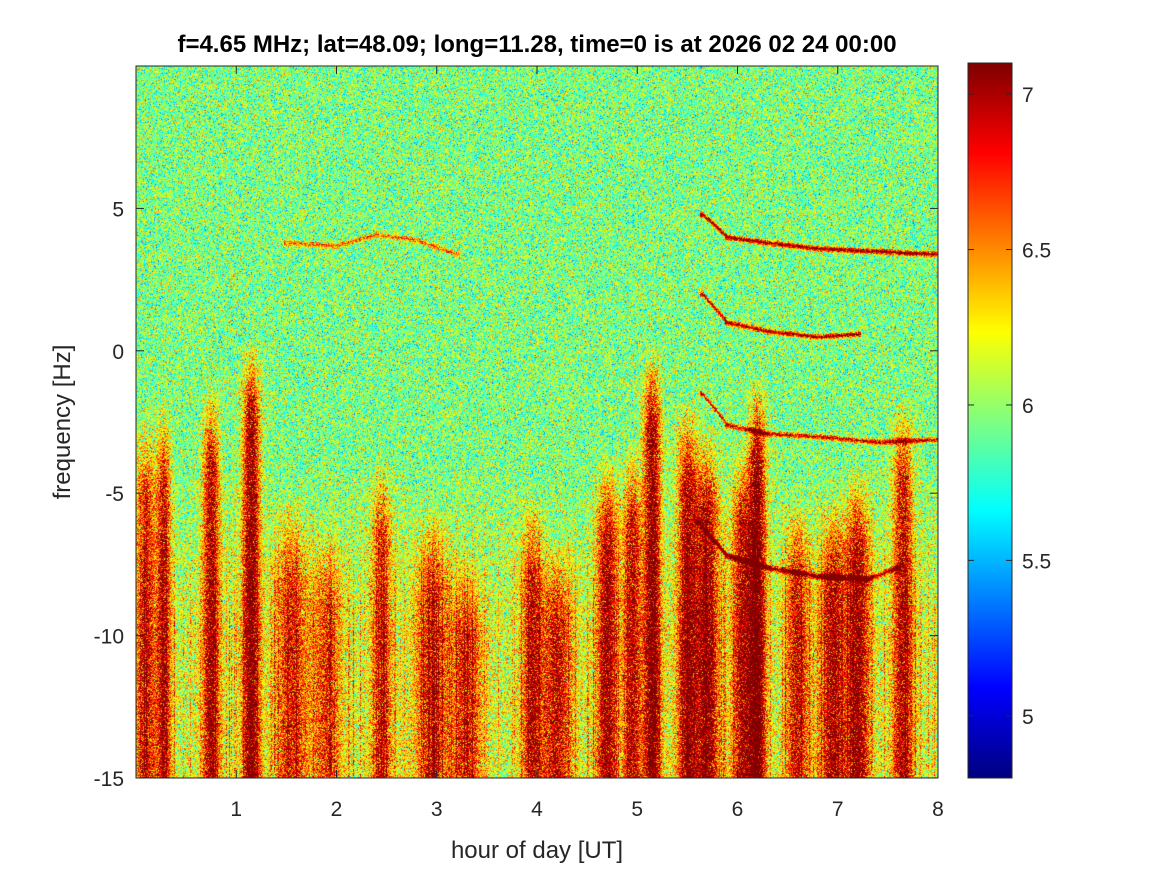  Describe the element at coordinates (118, 352) in the screenshot. I see `y-tick-label: 0` at that location.